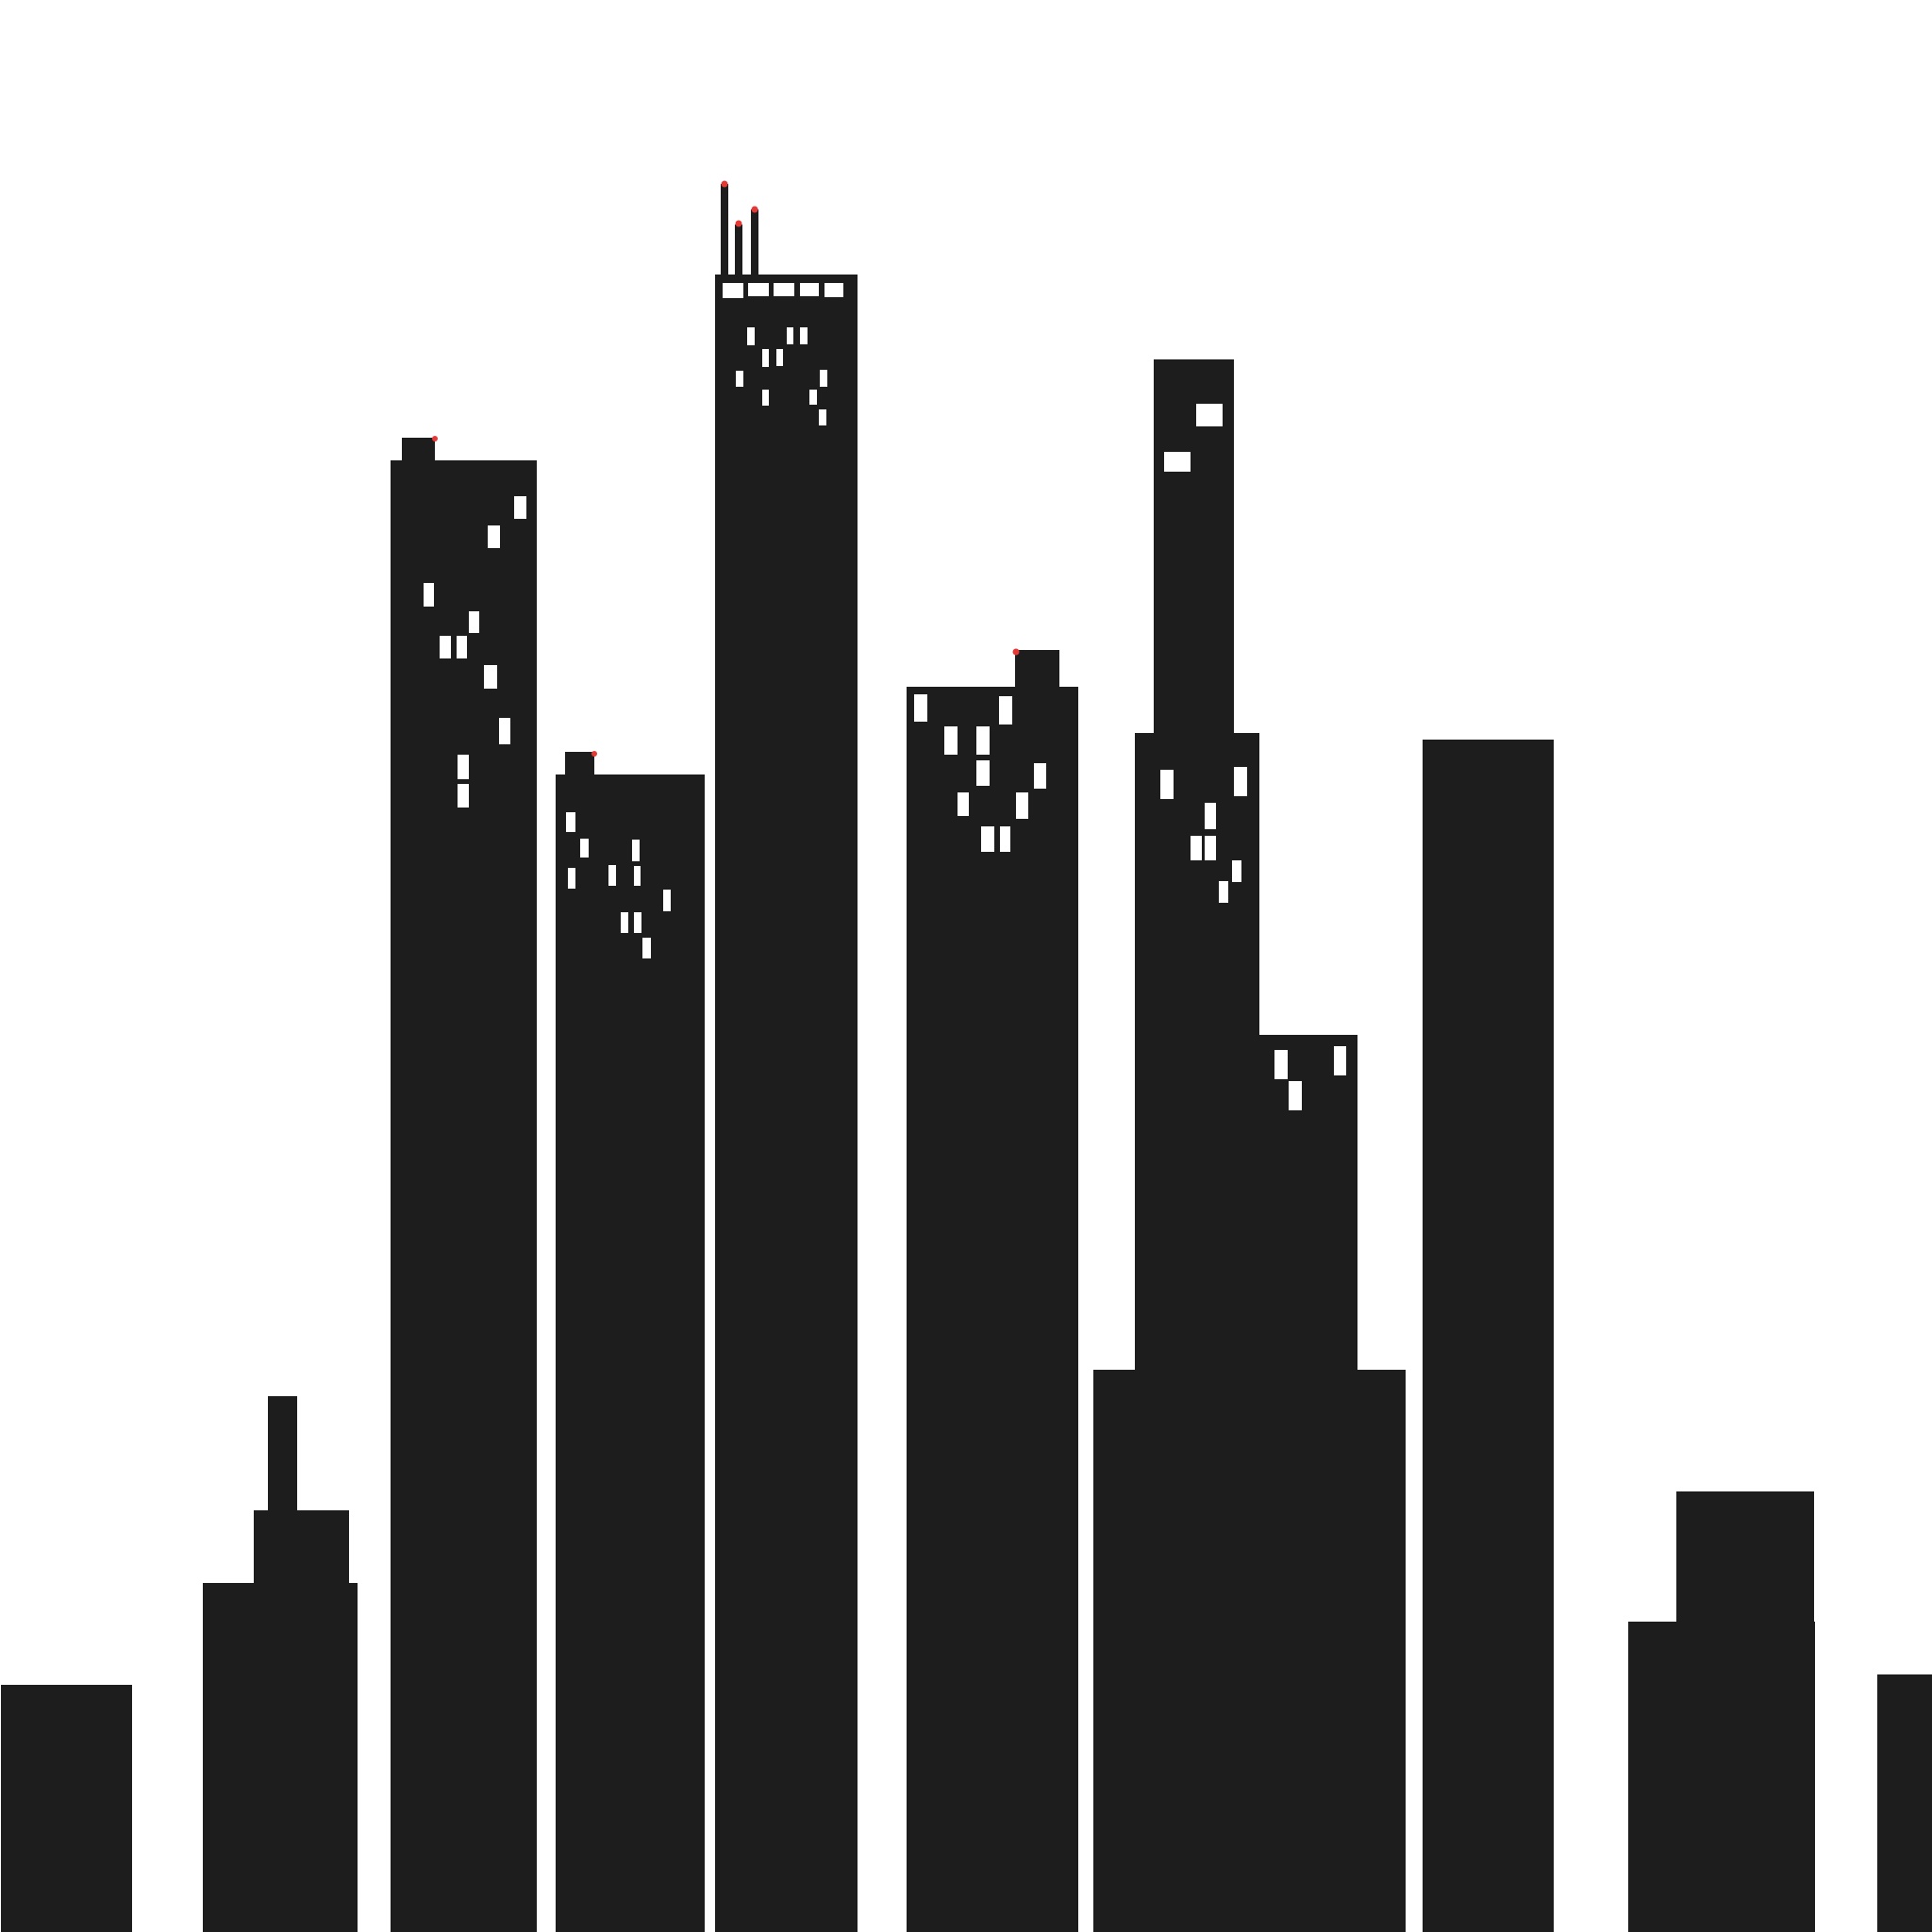  What do you see at coordinates (464, 1184) in the screenshot?
I see `building-tower-left` at bounding box center [464, 1184].